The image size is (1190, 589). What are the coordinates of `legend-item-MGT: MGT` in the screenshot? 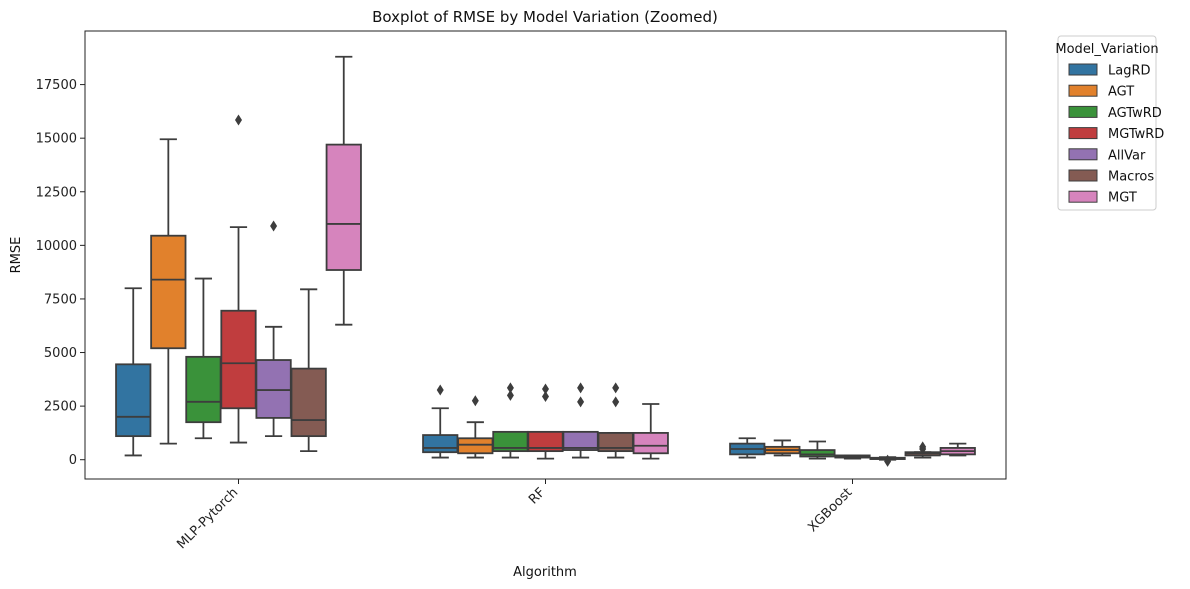 It's located at (1102, 198).